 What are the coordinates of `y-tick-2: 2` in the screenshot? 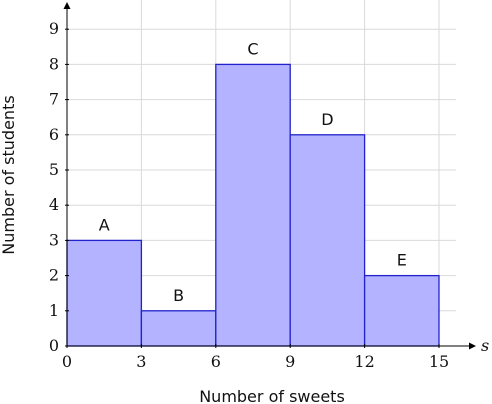 It's located at (54, 275).